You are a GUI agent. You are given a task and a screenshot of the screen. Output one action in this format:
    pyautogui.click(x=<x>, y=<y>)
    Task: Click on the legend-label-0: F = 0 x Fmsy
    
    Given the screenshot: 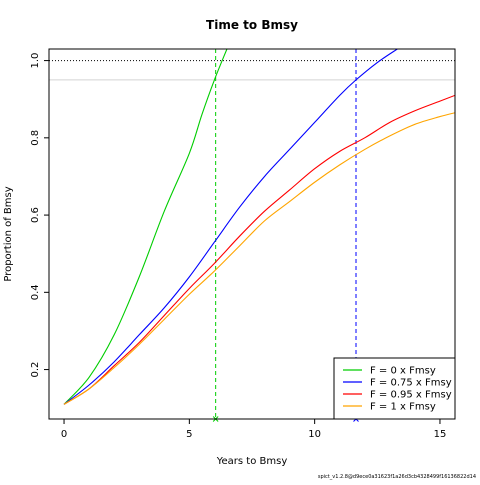 What is the action you would take?
    pyautogui.click(x=403, y=371)
    